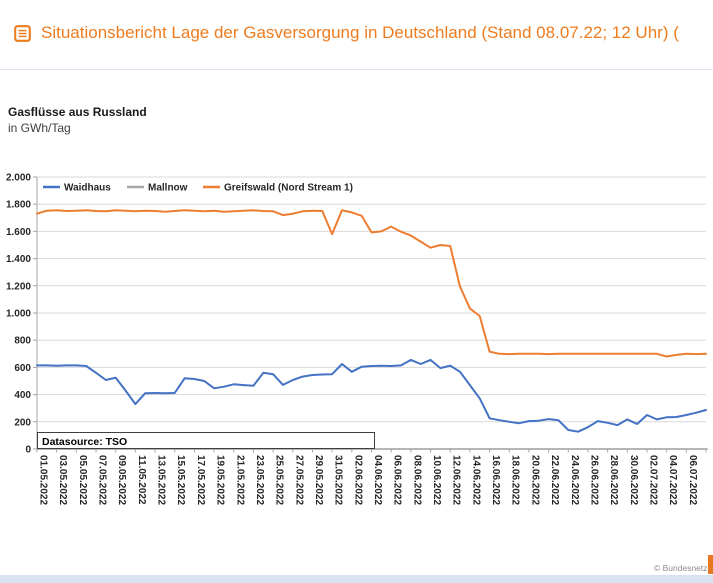 The image size is (713, 583). Describe the element at coordinates (356, 579) in the screenshot. I see `bottom-accent-bar` at that location.